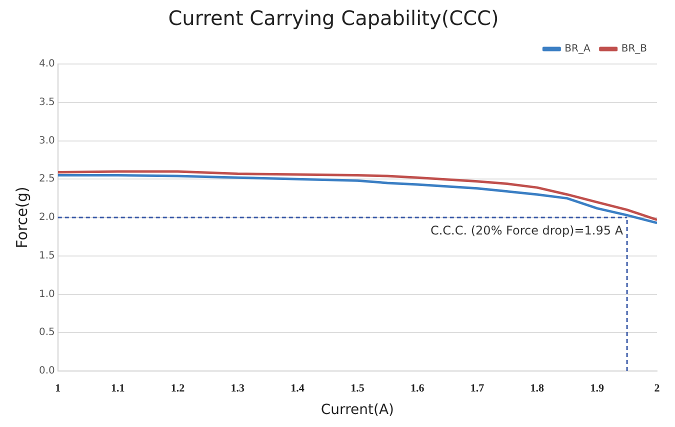  Describe the element at coordinates (297, 388) in the screenshot. I see `x-tick-label: 1.4` at that location.